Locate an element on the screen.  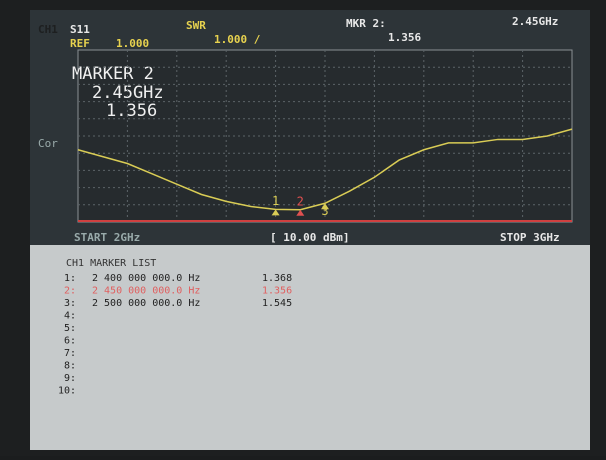
list-cell: 4: is located at coordinates (70, 316).